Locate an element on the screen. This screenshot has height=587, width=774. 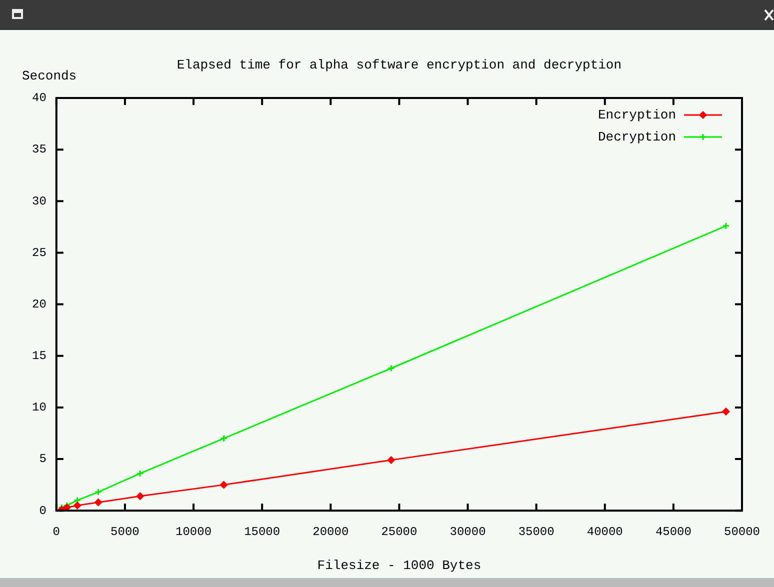
y-tick-label: 25 is located at coordinates (39, 253).